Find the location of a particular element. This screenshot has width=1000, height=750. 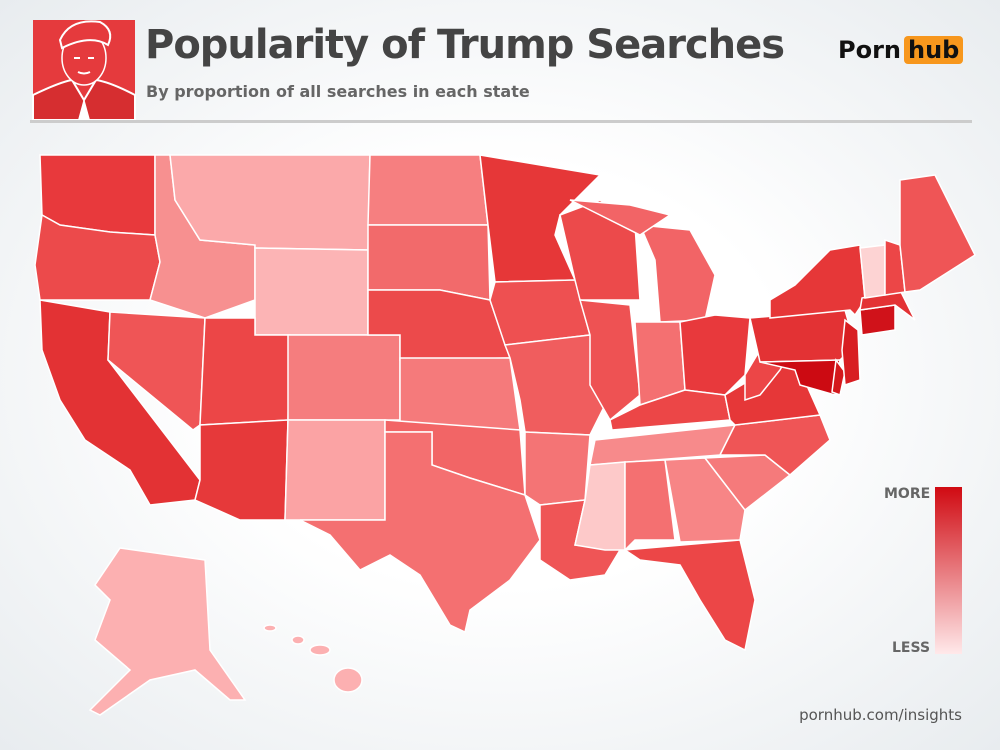

trump-icon is located at coordinates (84, 70).